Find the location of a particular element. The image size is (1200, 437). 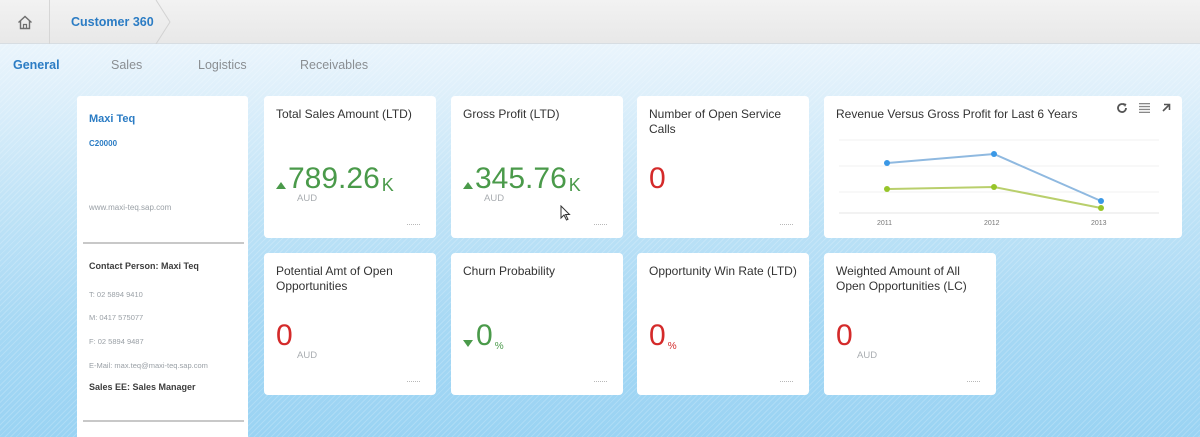

contact-mobile: M: 0417 575077 is located at coordinates (116, 317).